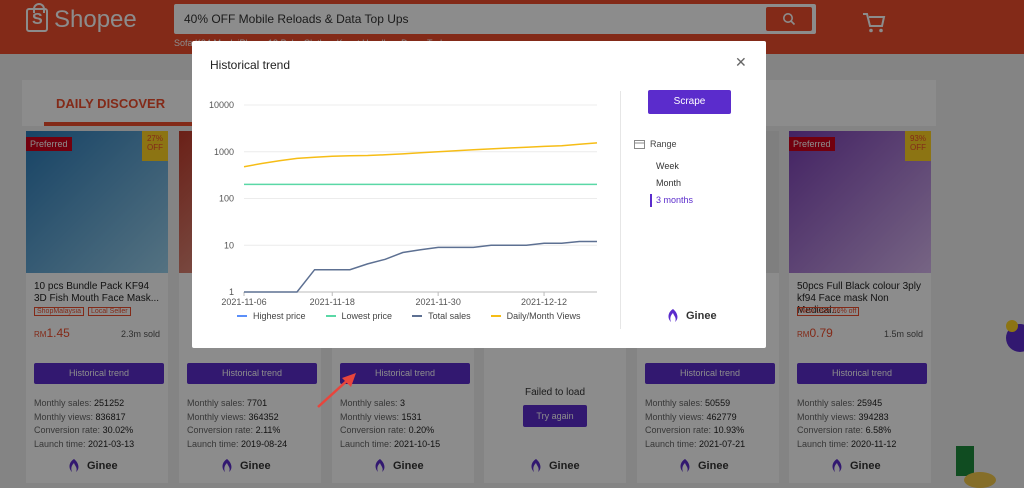 This screenshot has width=1024, height=488. Describe the element at coordinates (918, 146) in the screenshot. I see `discount-badge: 93% OFF` at that location.